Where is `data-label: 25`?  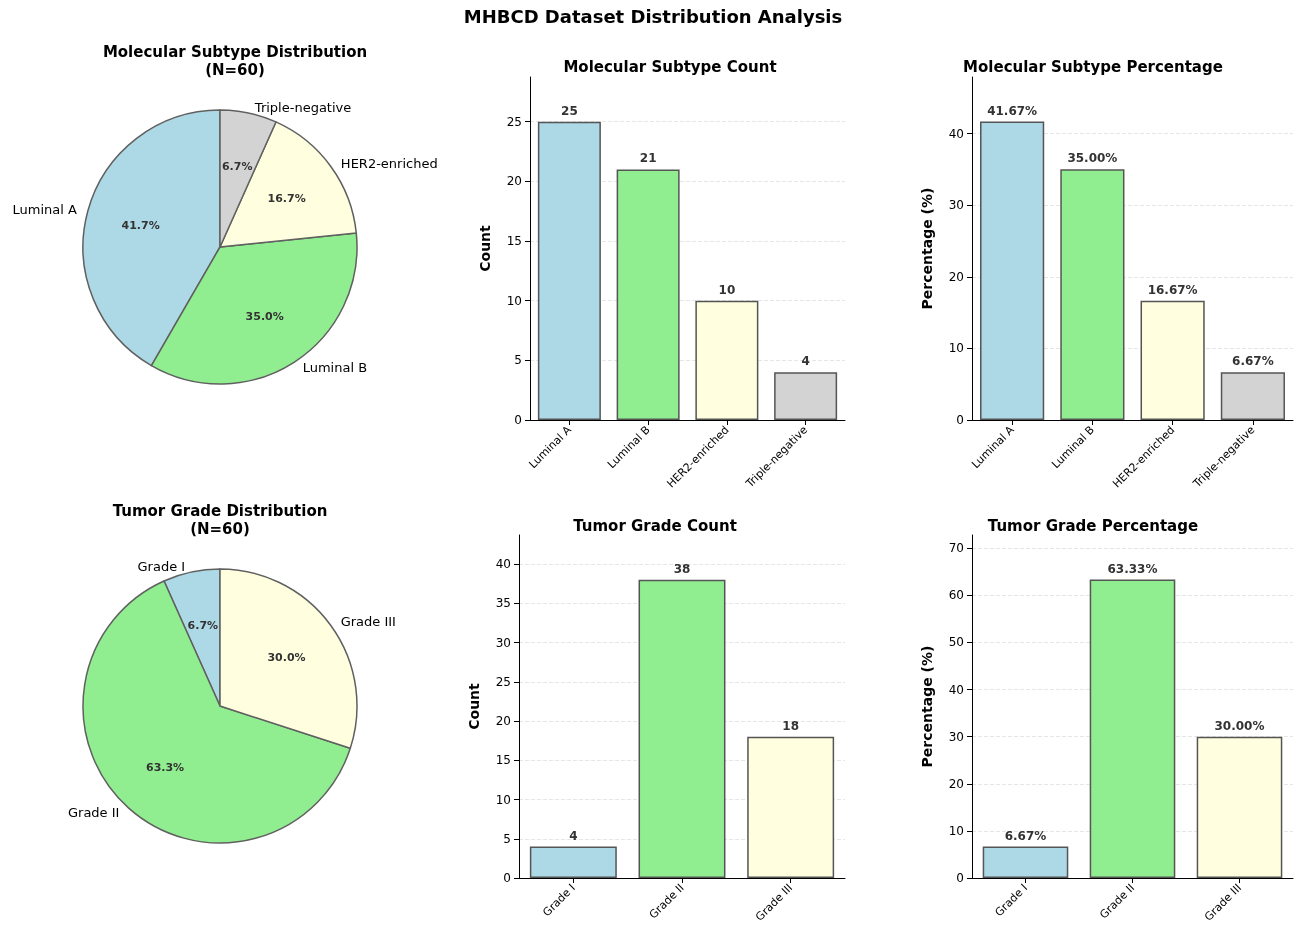
data-label: 25 is located at coordinates (569, 110).